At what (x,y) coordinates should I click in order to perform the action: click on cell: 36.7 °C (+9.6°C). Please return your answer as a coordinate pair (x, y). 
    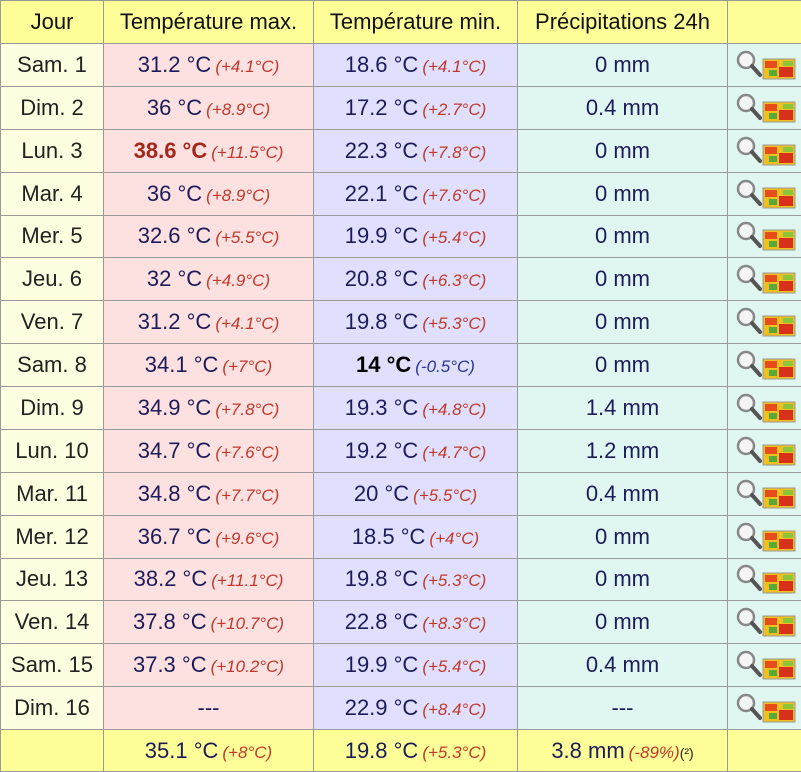
    Looking at the image, I should click on (208, 536).